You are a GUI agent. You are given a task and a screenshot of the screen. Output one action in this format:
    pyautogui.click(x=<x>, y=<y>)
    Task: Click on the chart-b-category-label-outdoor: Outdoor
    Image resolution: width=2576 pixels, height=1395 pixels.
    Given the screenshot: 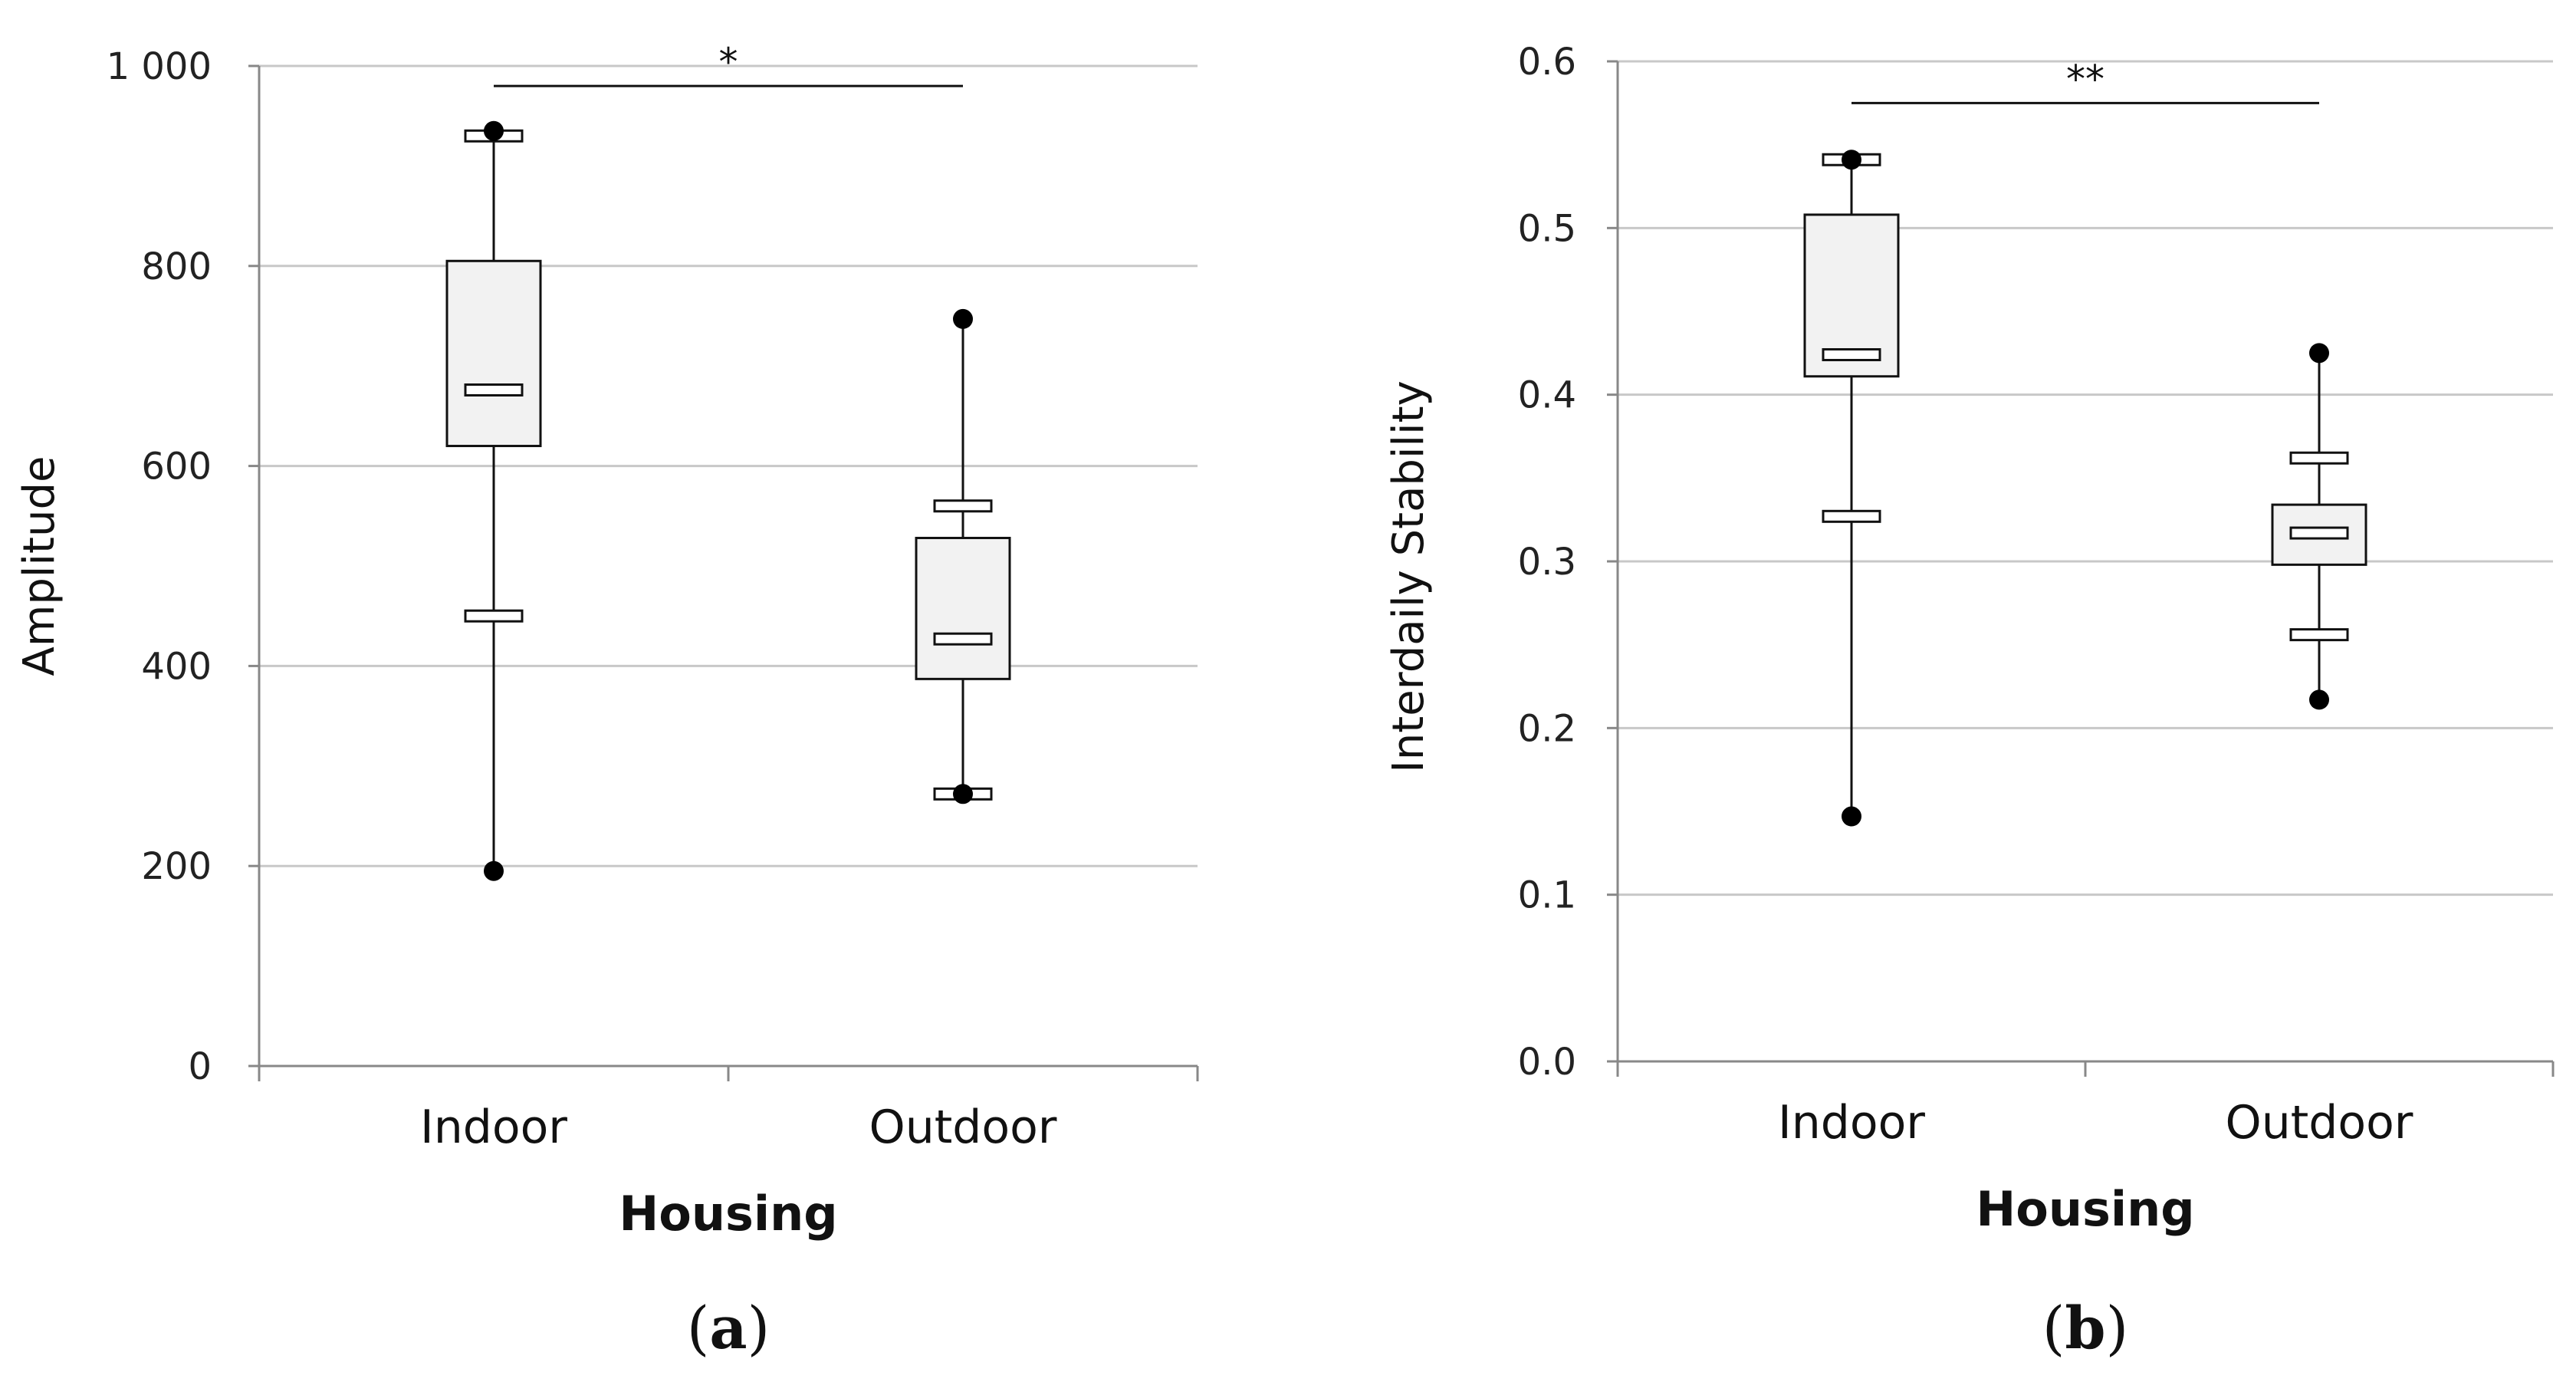 What is the action you would take?
    pyautogui.click(x=2319, y=1123)
    